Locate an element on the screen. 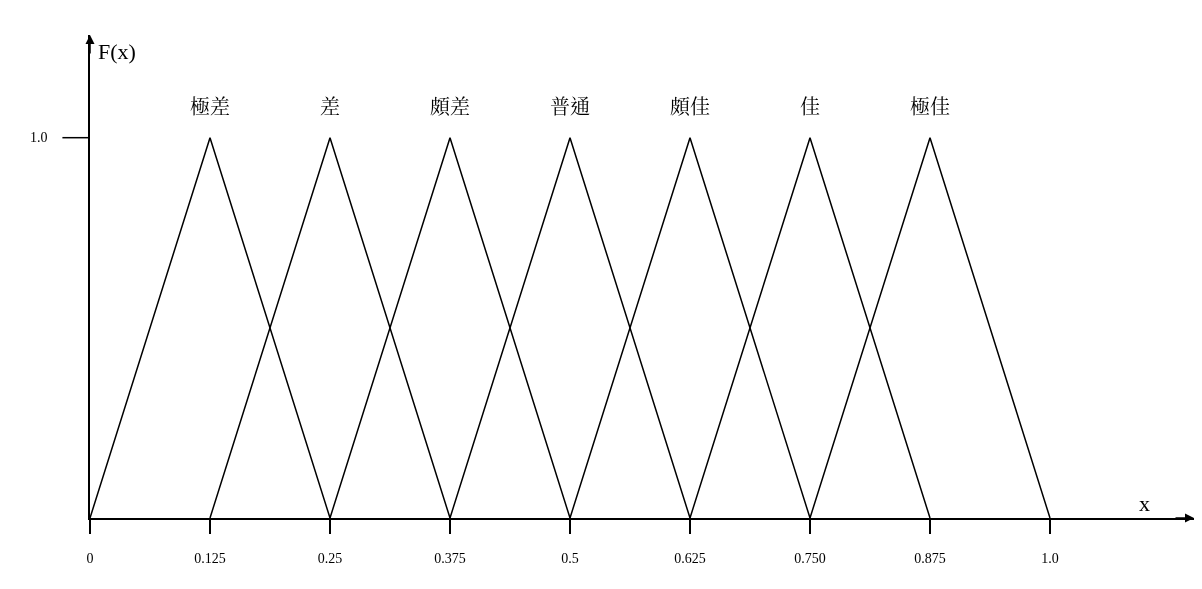 Image resolution: width=1202 pixels, height=589 pixels. series-label: 極差 is located at coordinates (210, 107).